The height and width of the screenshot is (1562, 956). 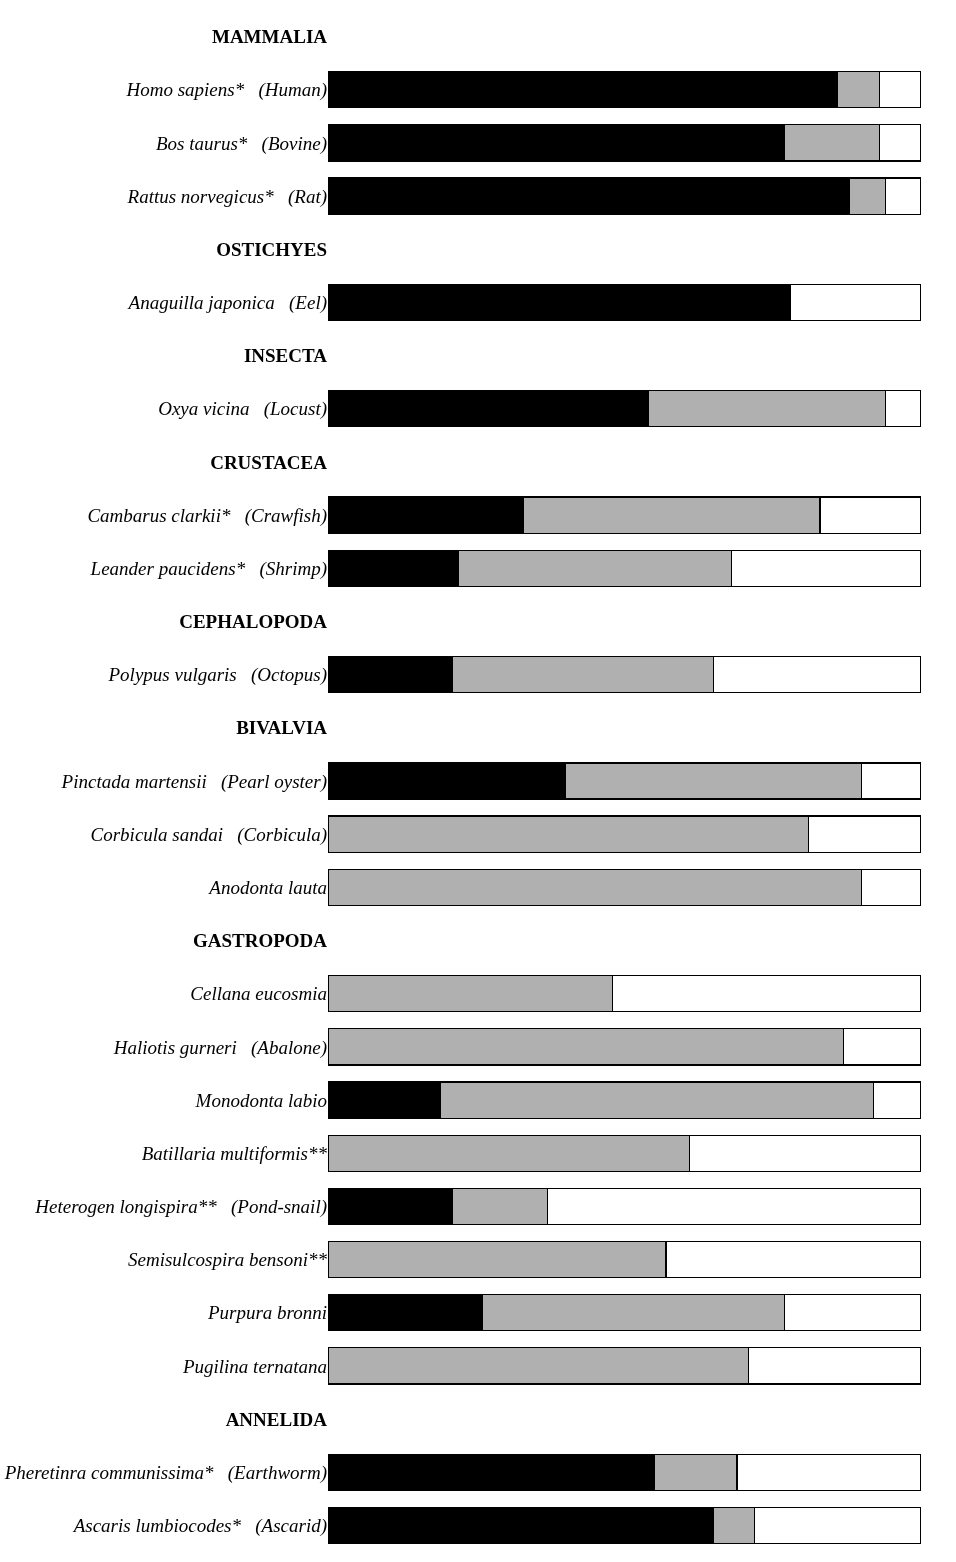 What do you see at coordinates (165, 1472) in the screenshot?
I see `y-tick-label: Pheretinra communissima* (Earthworm)` at bounding box center [165, 1472].